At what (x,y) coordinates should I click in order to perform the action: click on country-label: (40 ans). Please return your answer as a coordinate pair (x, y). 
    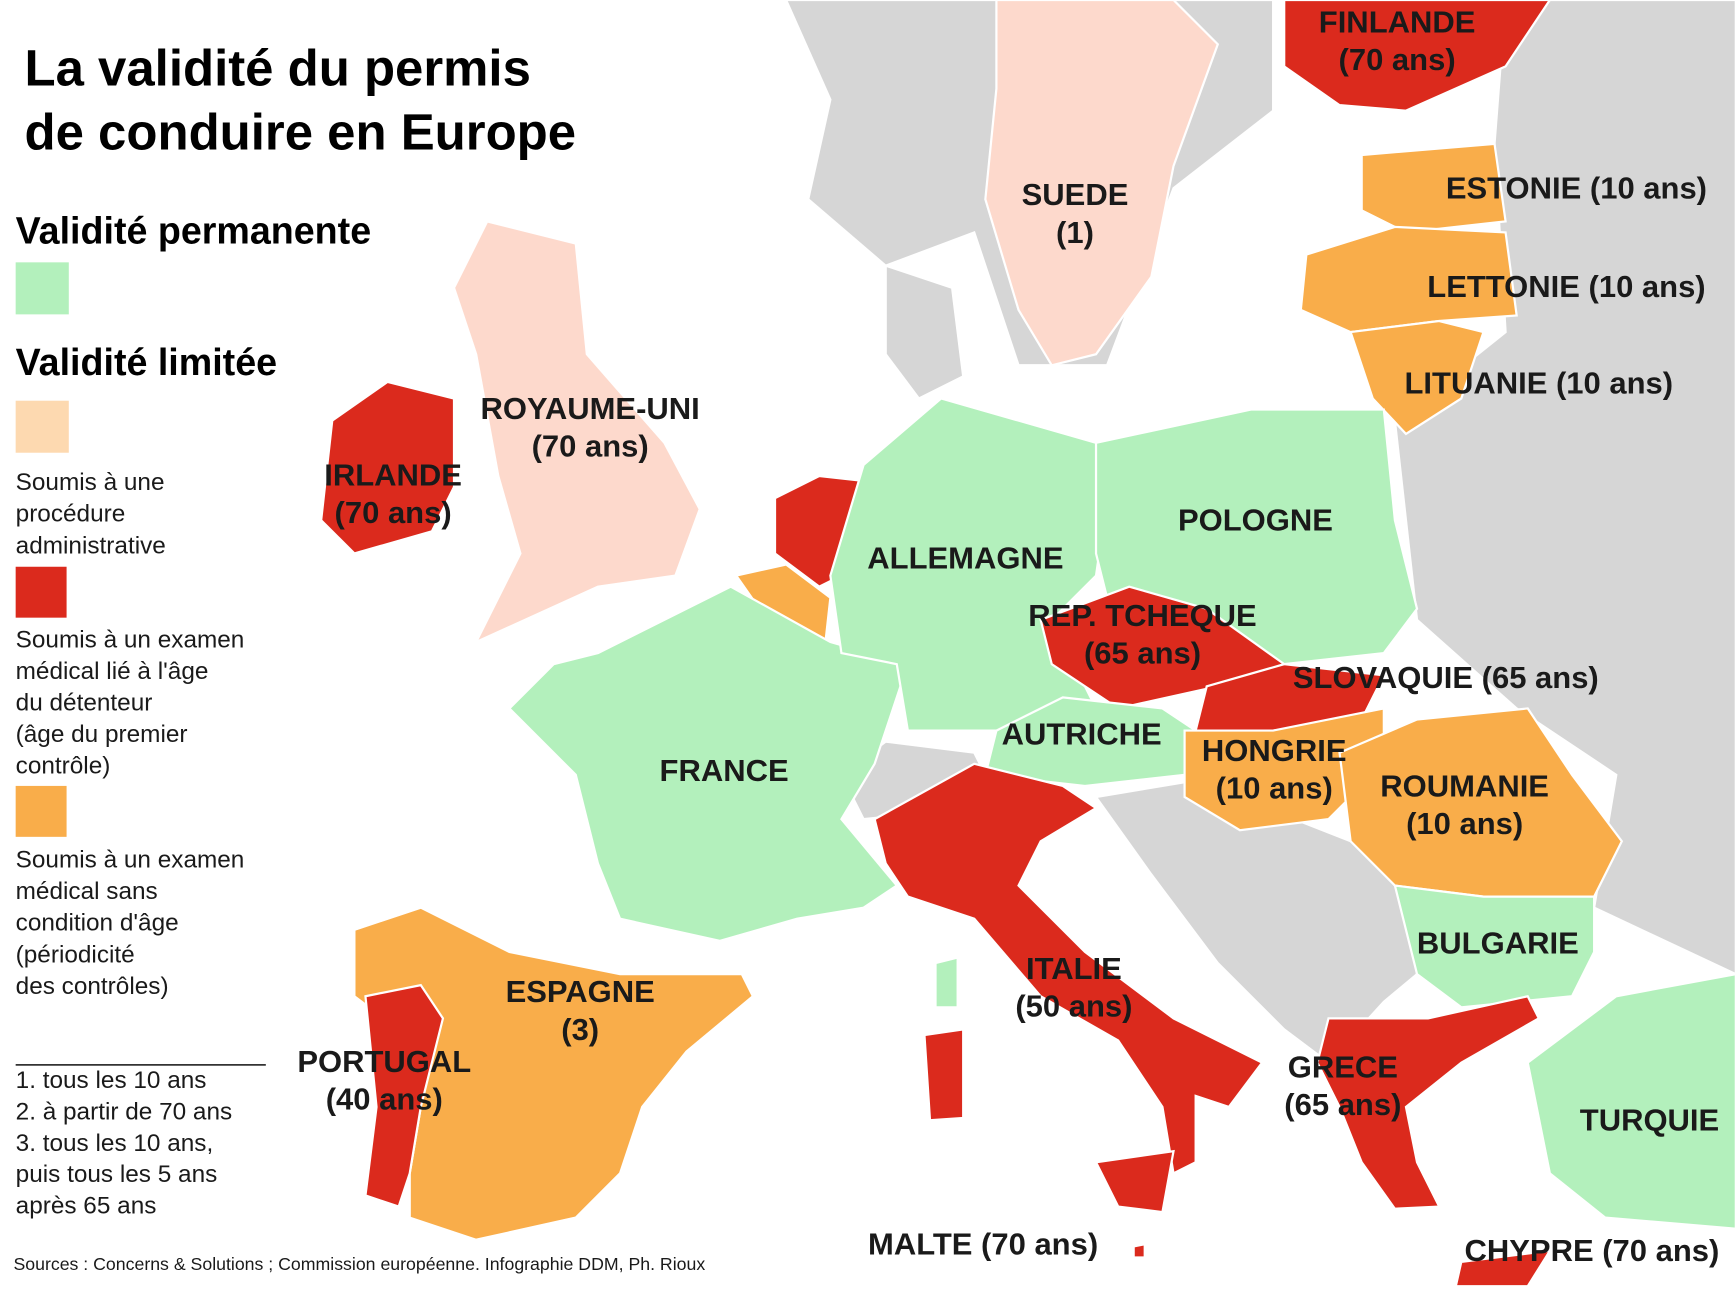
    Looking at the image, I should click on (384, 1099).